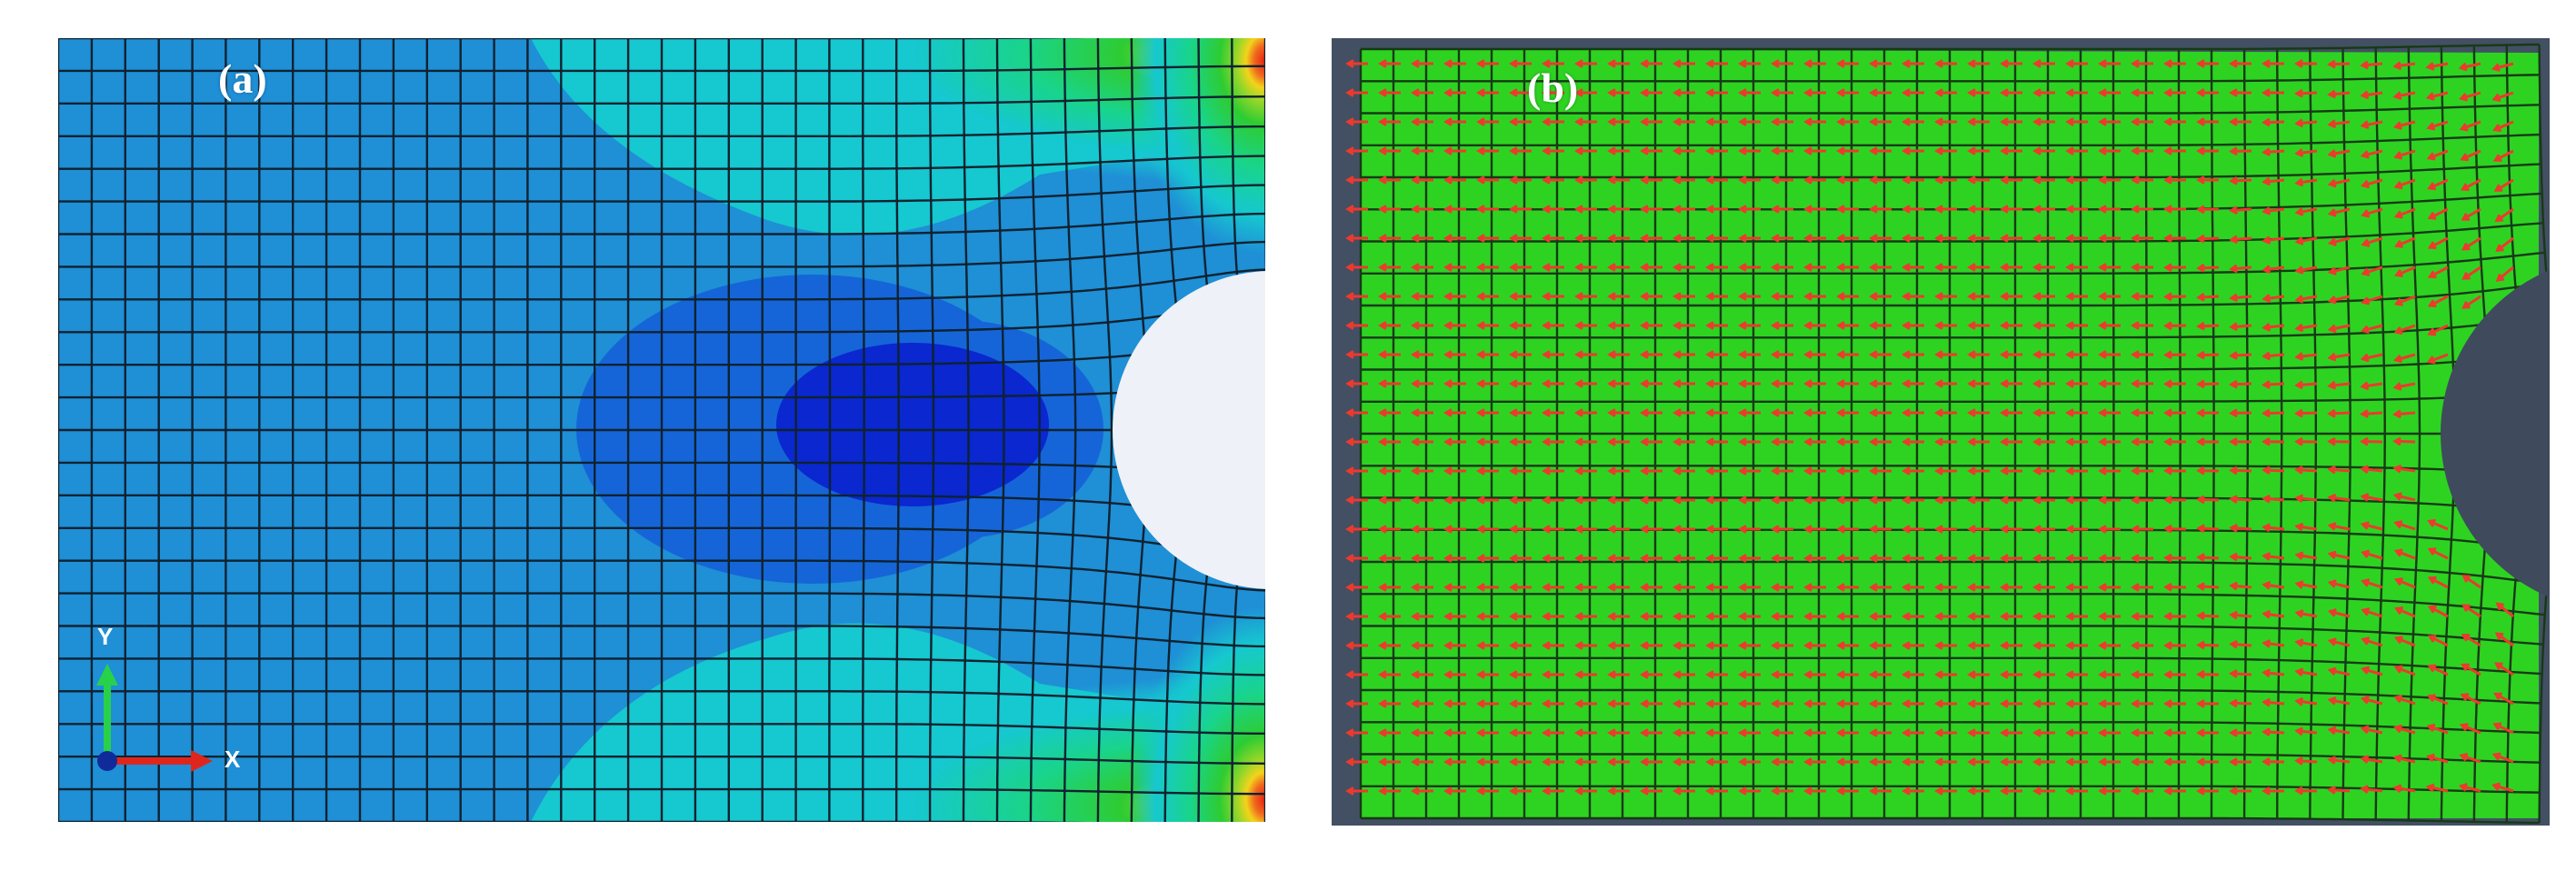 This screenshot has width=2576, height=871. I want to click on x-axis-label: X, so click(233, 759).